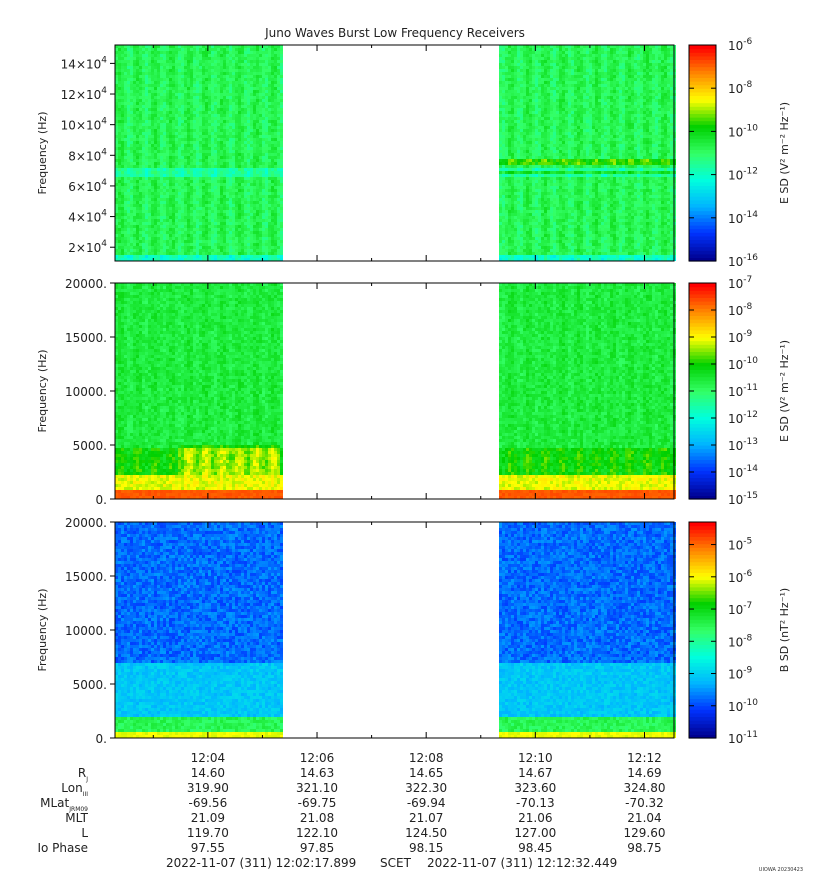 Image resolution: width=815 pixels, height=880 pixels. I want to click on ephemeris-value: 98.45, so click(535, 848).